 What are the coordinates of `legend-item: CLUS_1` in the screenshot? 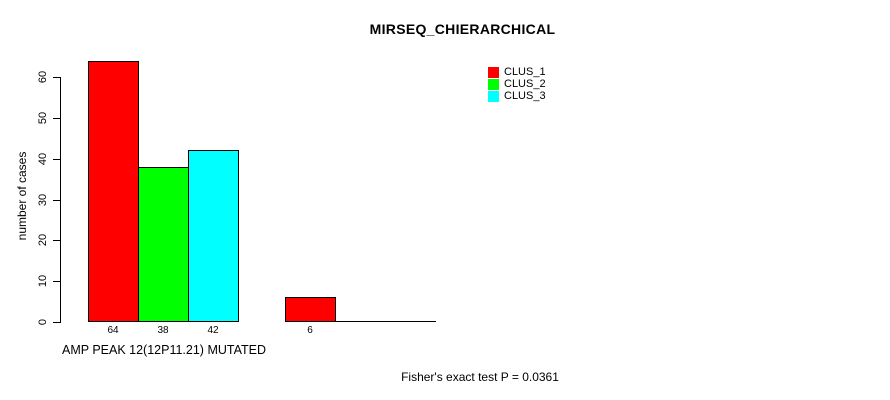 It's located at (517, 72).